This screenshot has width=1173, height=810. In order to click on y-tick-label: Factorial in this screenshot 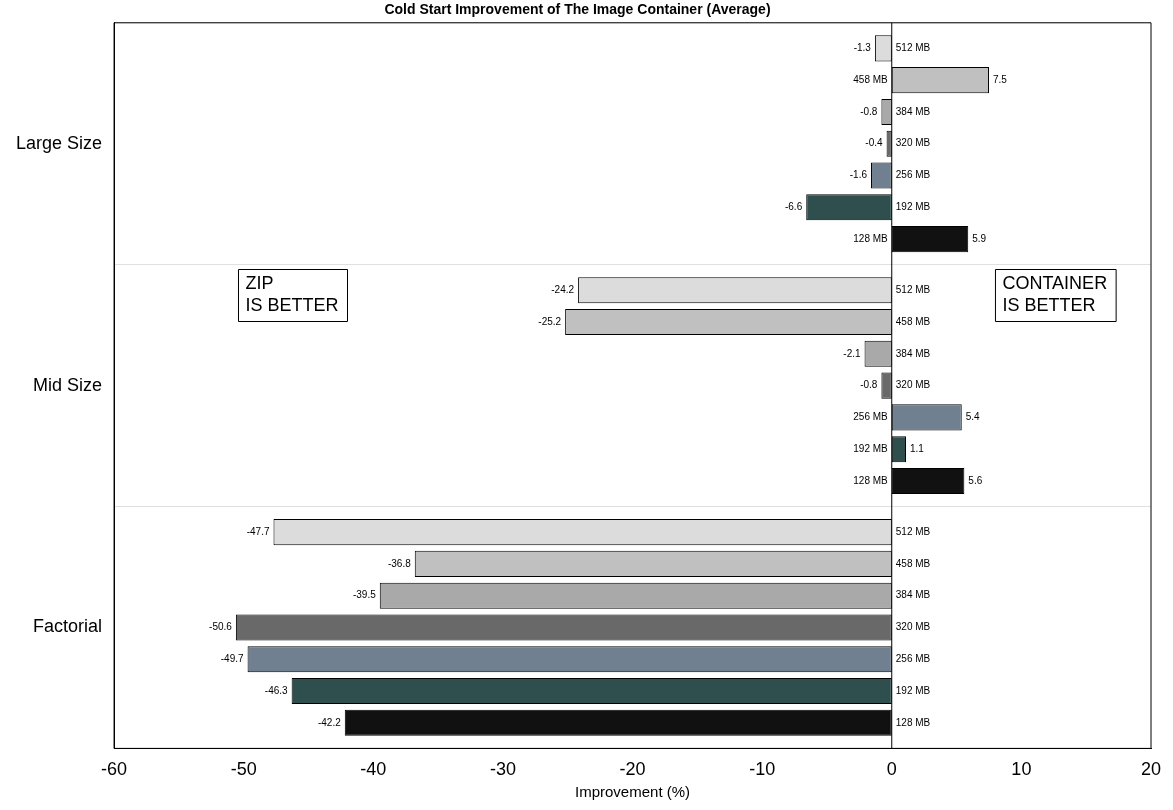, I will do `click(68, 626)`.